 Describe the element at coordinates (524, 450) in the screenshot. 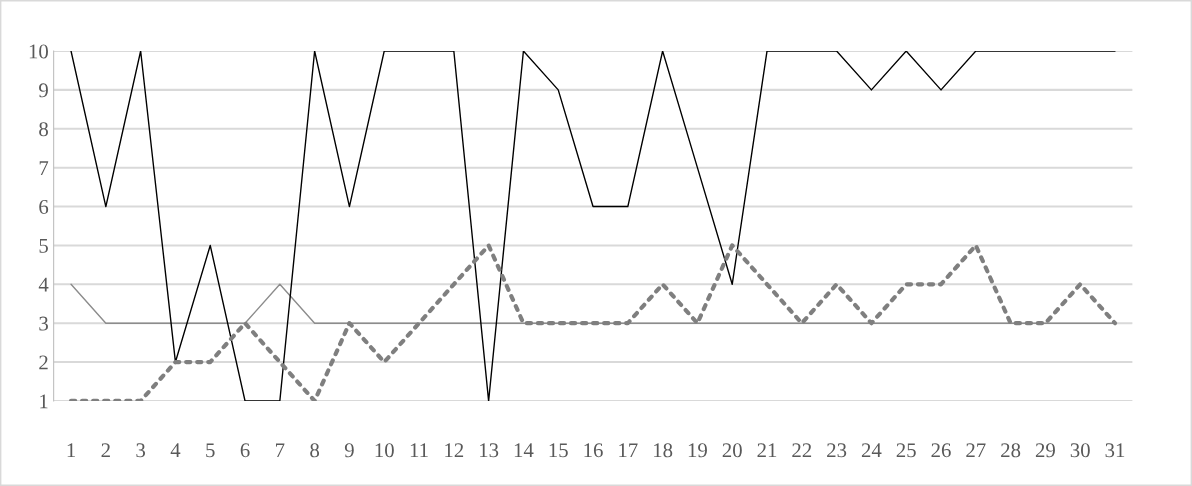

I see `x-tick-label: 14` at that location.